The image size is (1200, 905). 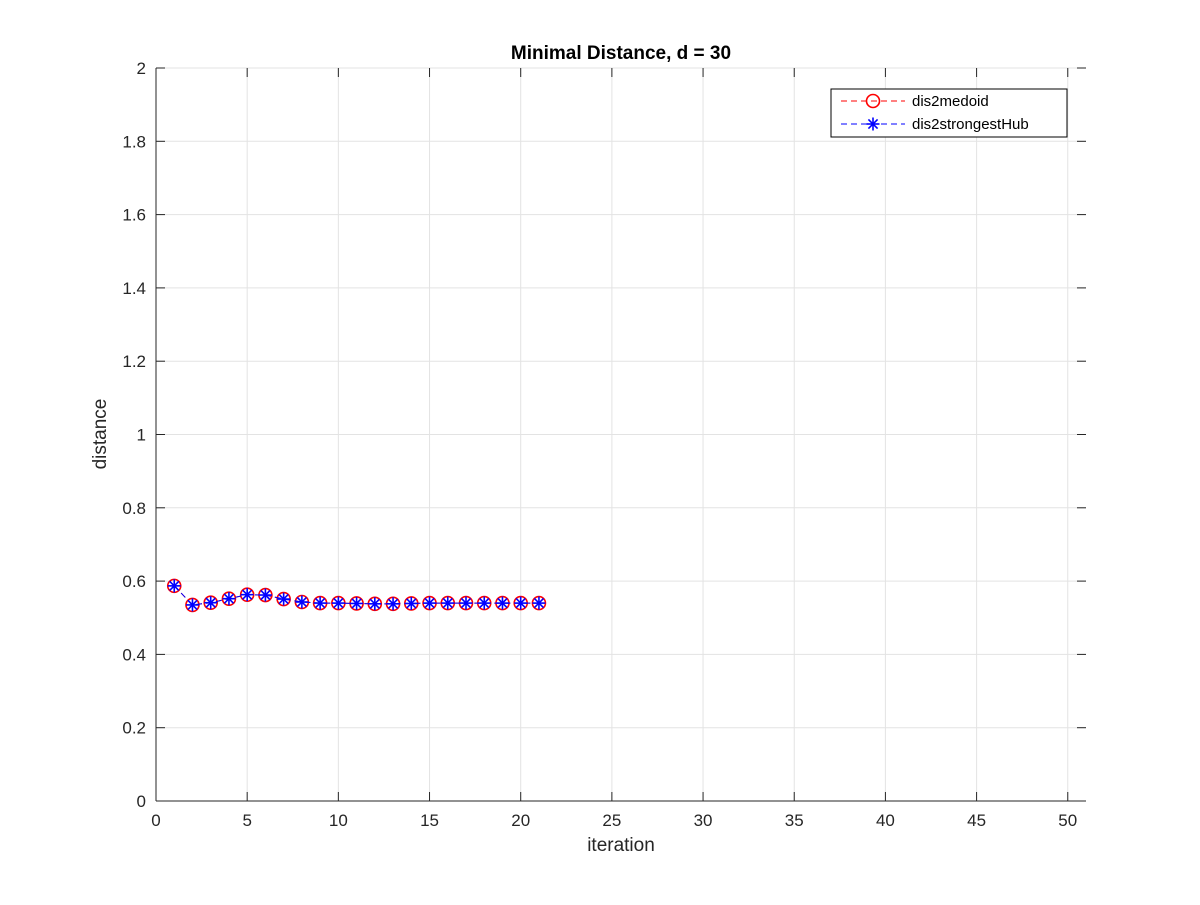 I want to click on legend: dis2medoid dis2strongestHub, so click(x=949, y=113).